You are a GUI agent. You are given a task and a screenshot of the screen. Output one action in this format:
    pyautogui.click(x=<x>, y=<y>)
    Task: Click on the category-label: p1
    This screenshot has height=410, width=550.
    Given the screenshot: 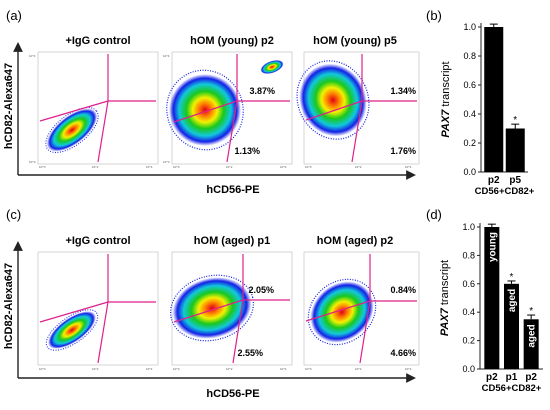 What is the action you would take?
    pyautogui.click(x=512, y=377)
    